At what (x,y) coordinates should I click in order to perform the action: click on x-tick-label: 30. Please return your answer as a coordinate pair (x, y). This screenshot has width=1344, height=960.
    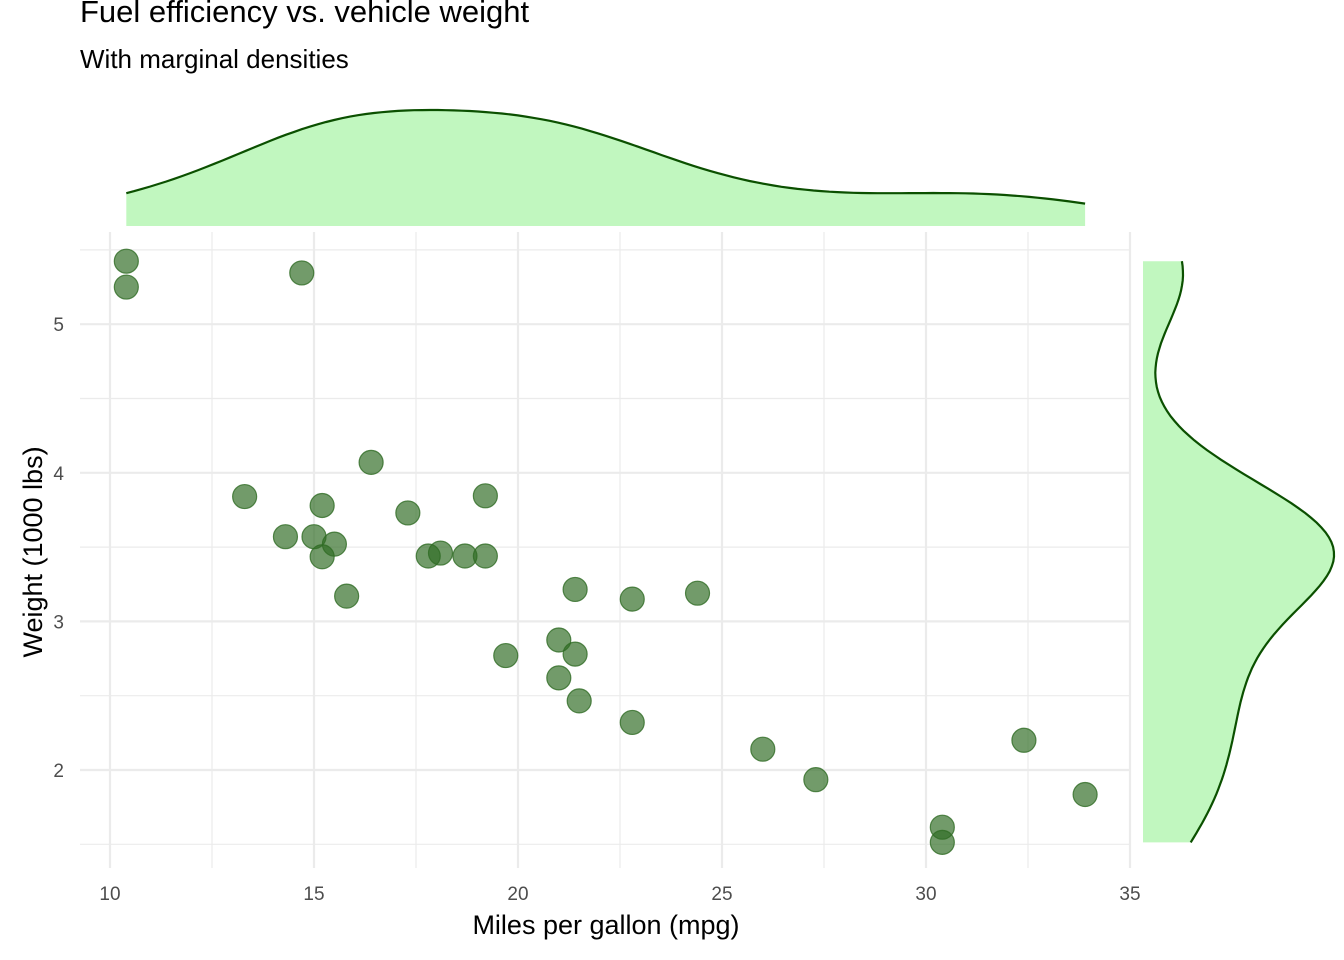
    Looking at the image, I should click on (925, 894).